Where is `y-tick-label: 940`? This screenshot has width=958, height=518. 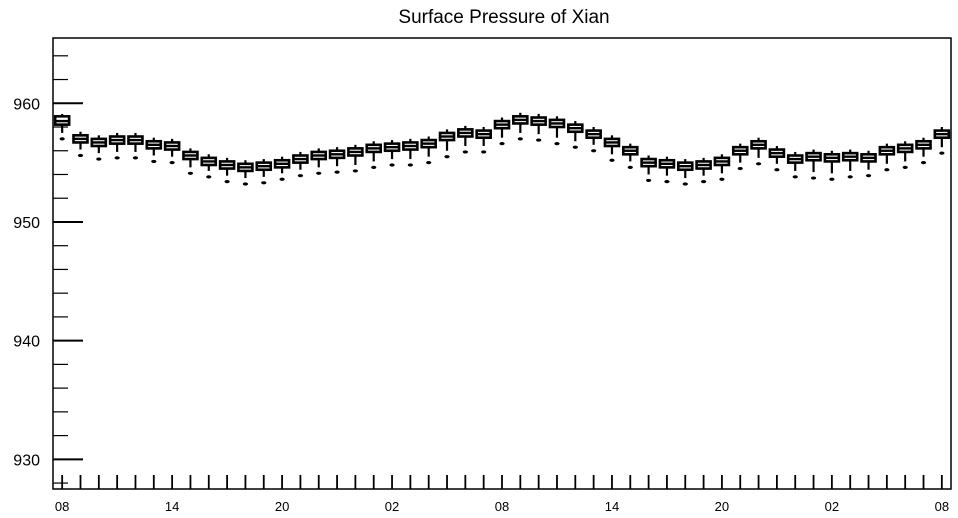
y-tick-label: 940 is located at coordinates (26, 342).